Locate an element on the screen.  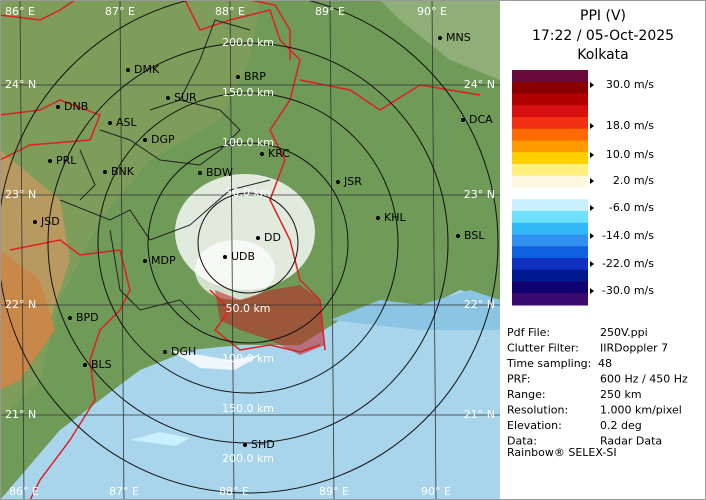
city-label: DCA is located at coordinates (481, 119).